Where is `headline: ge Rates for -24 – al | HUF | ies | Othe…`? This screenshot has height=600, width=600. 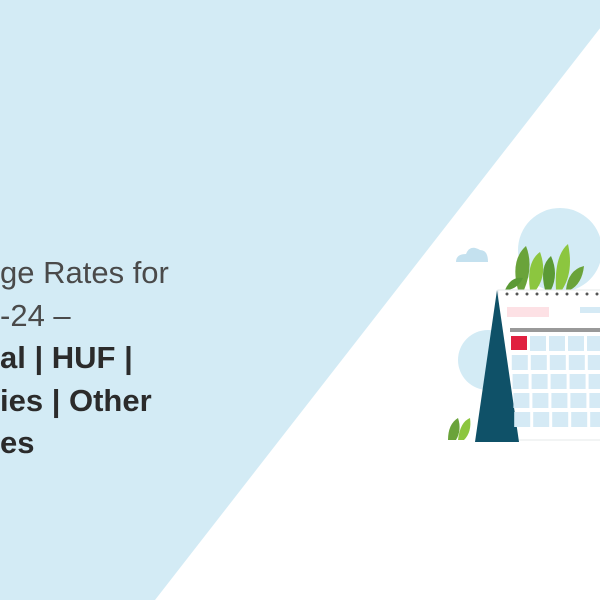
headline: ge Rates for -24 – al | HUF | ies | Othe… is located at coordinates (112, 358).